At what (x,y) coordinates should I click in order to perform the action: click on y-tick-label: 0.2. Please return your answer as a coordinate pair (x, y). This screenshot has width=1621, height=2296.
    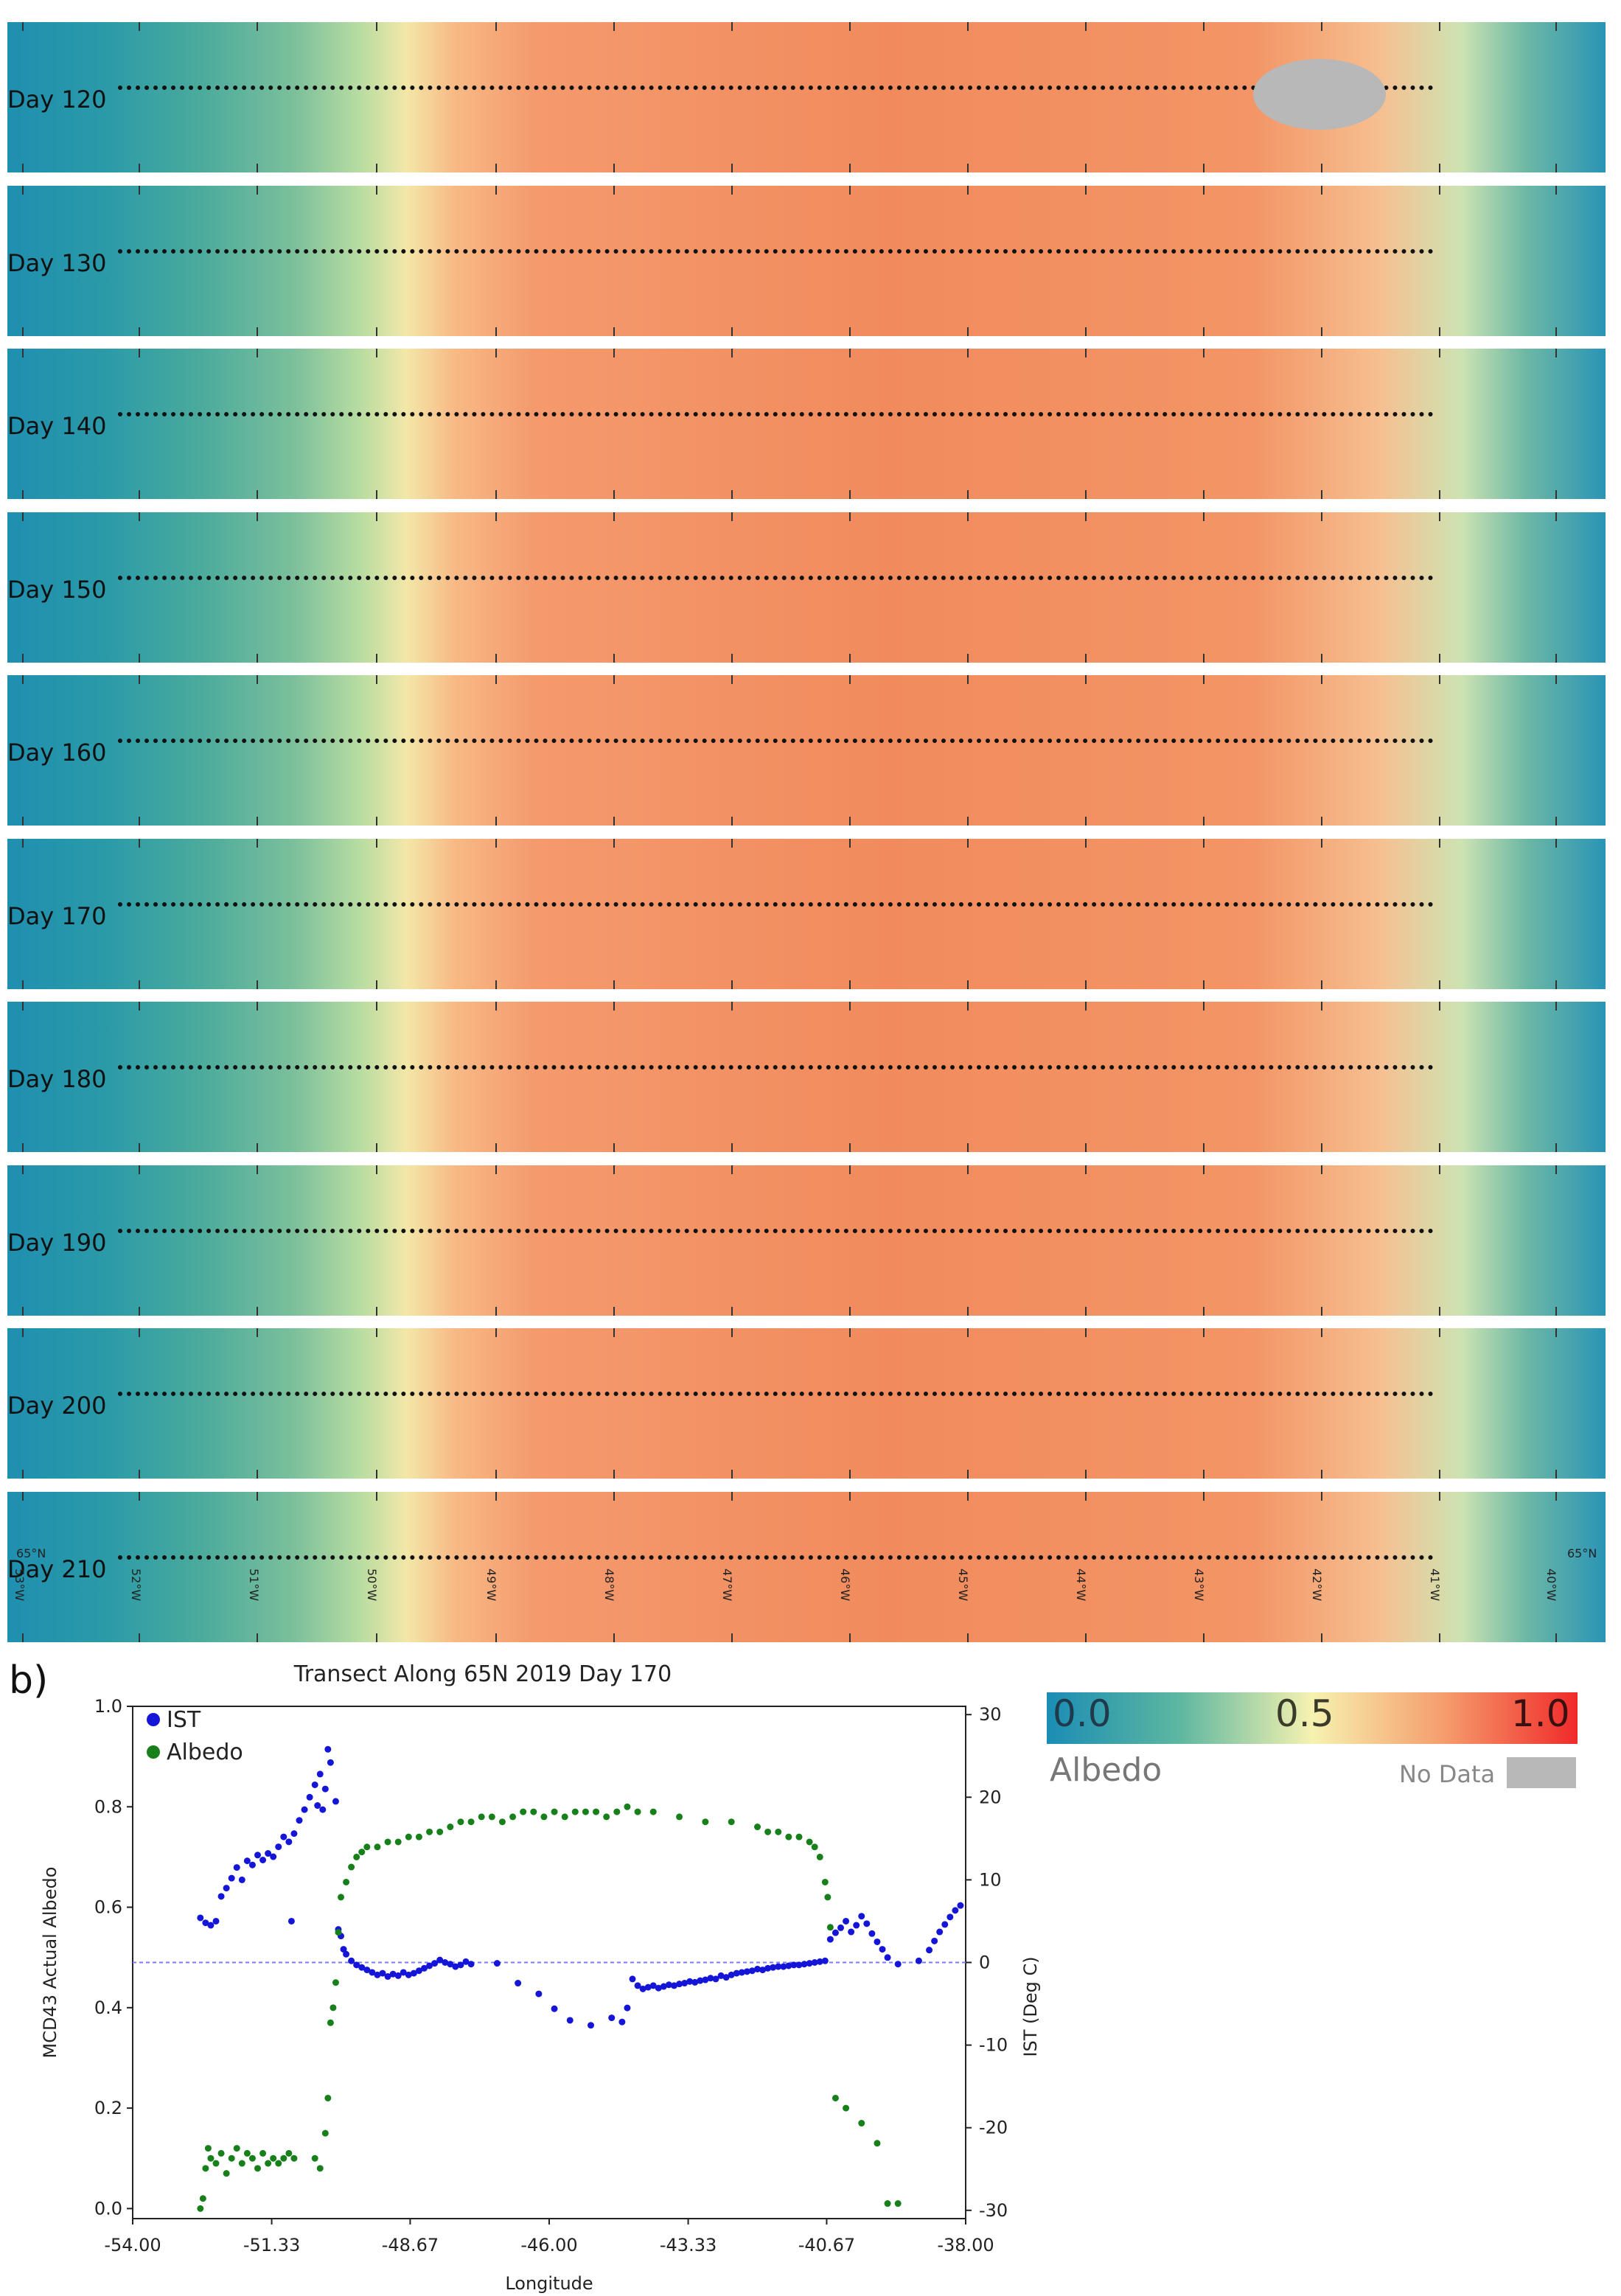
    Looking at the image, I should click on (108, 2108).